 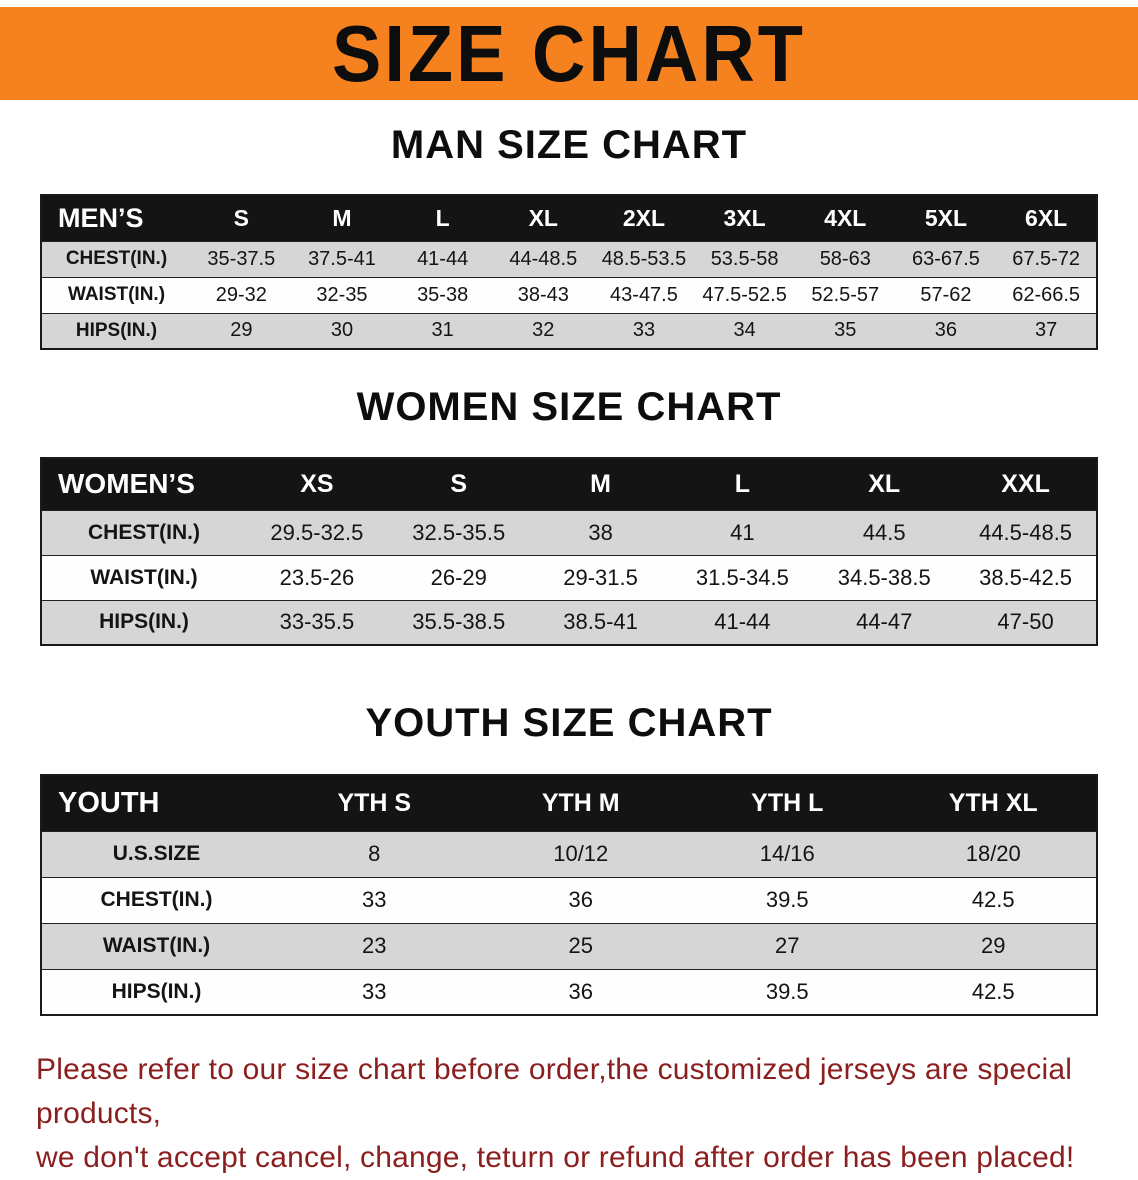 I want to click on header-size: 2XL, so click(x=644, y=217).